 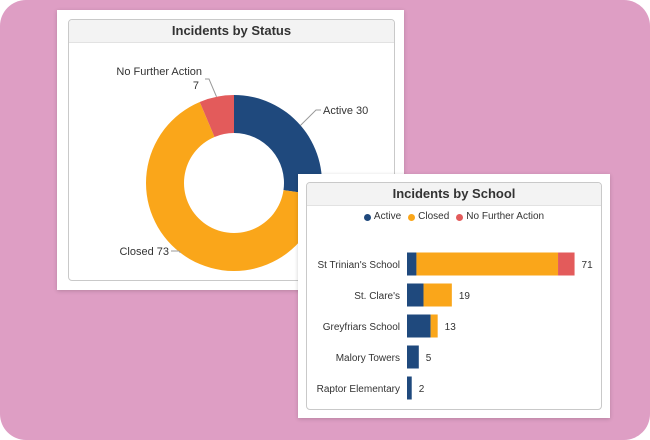 What do you see at coordinates (437, 295) in the screenshot?
I see `bar-closed-st-clare-s` at bounding box center [437, 295].